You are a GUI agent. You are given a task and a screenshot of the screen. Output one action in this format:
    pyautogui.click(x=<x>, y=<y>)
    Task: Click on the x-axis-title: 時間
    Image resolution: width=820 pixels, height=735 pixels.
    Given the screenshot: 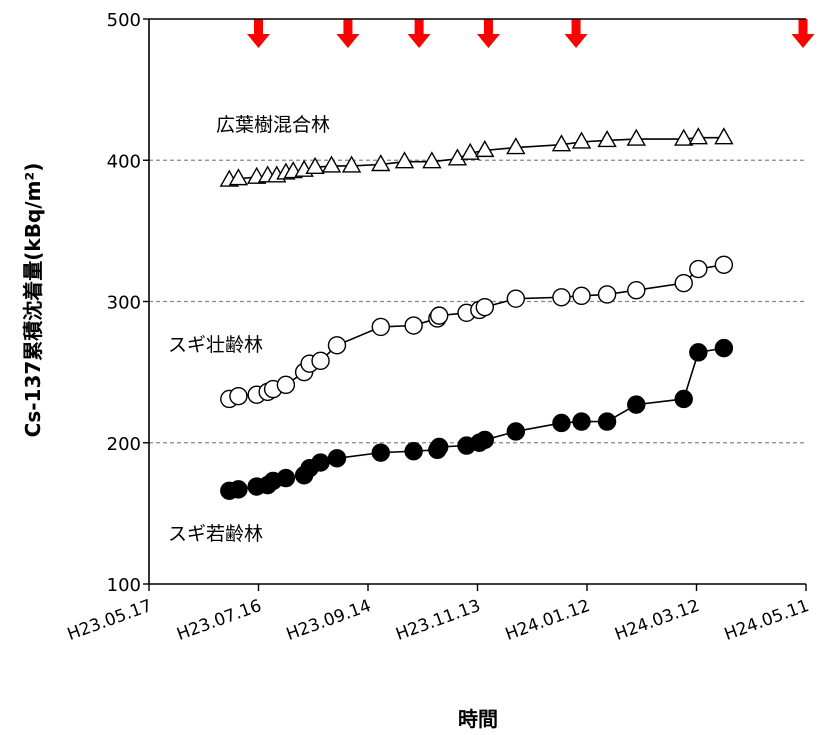 What is the action you would take?
    pyautogui.click(x=478, y=719)
    